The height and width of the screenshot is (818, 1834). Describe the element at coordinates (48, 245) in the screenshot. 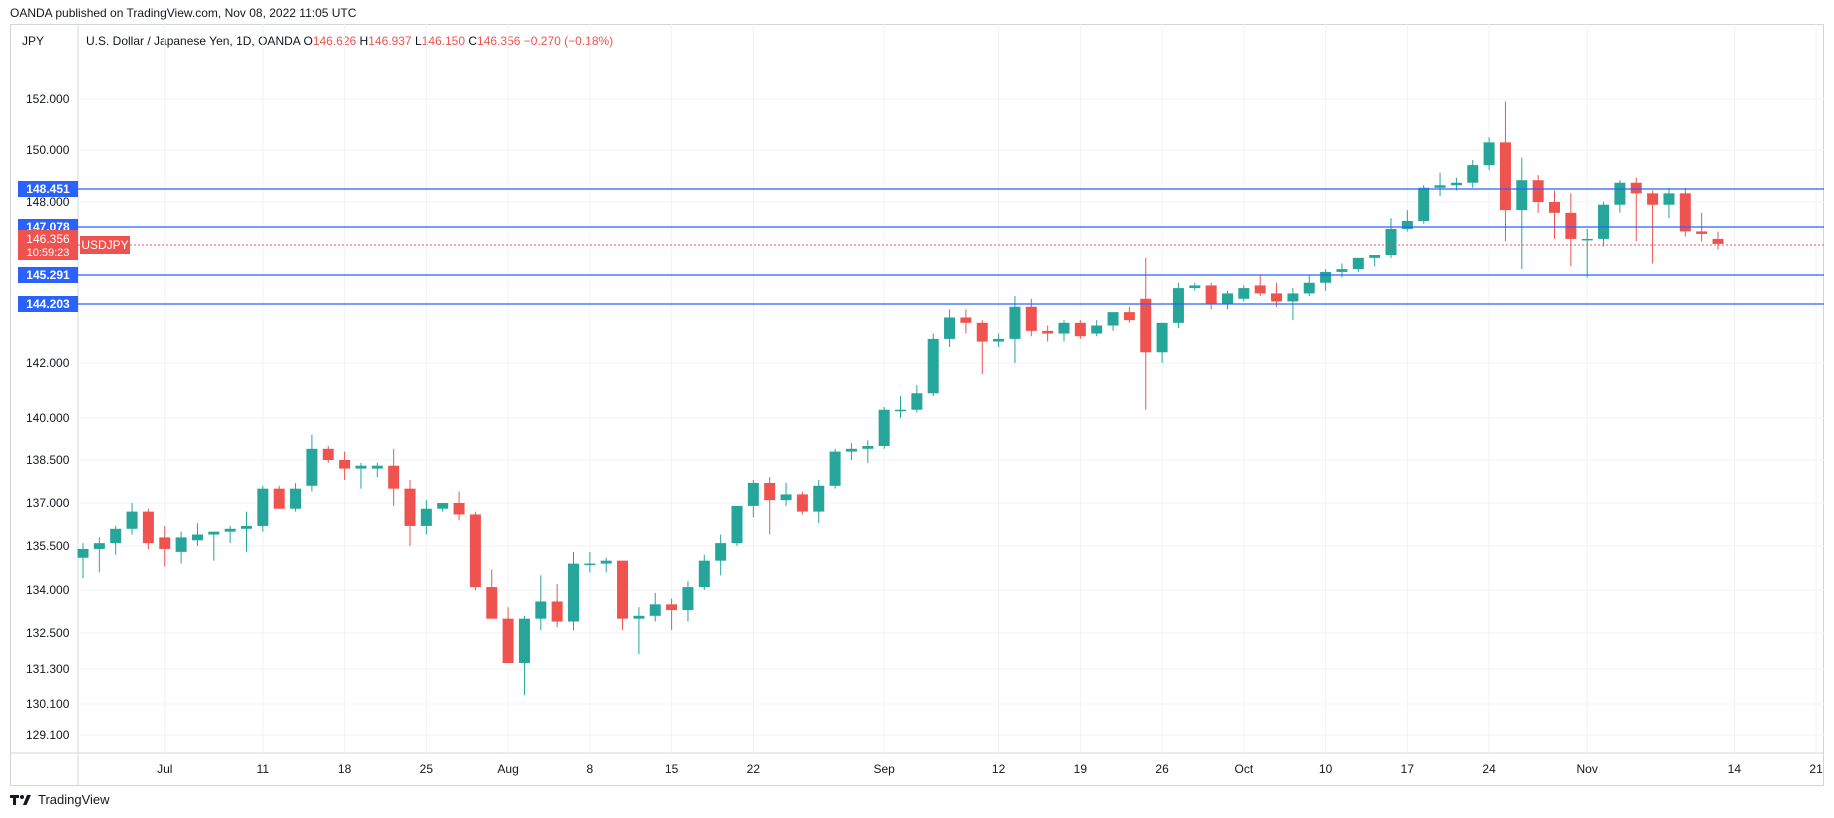

I see `last-price-tag` at that location.